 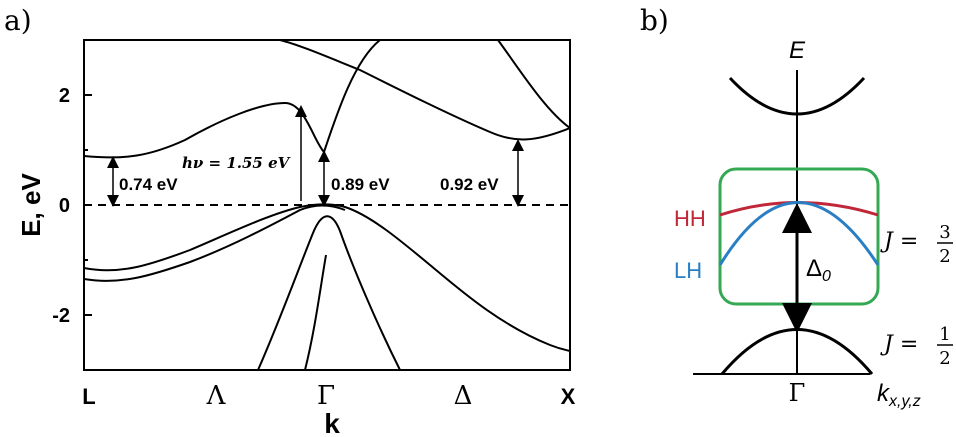 What do you see at coordinates (64, 96) in the screenshot?
I see `y-tick-2: 2` at bounding box center [64, 96].